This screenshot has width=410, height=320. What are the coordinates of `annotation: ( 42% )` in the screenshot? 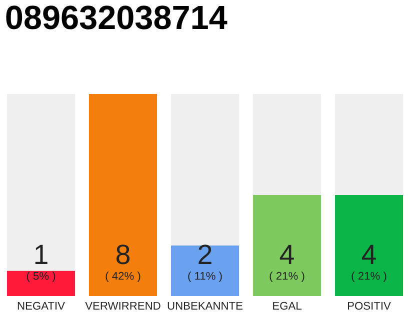 It's located at (123, 277).